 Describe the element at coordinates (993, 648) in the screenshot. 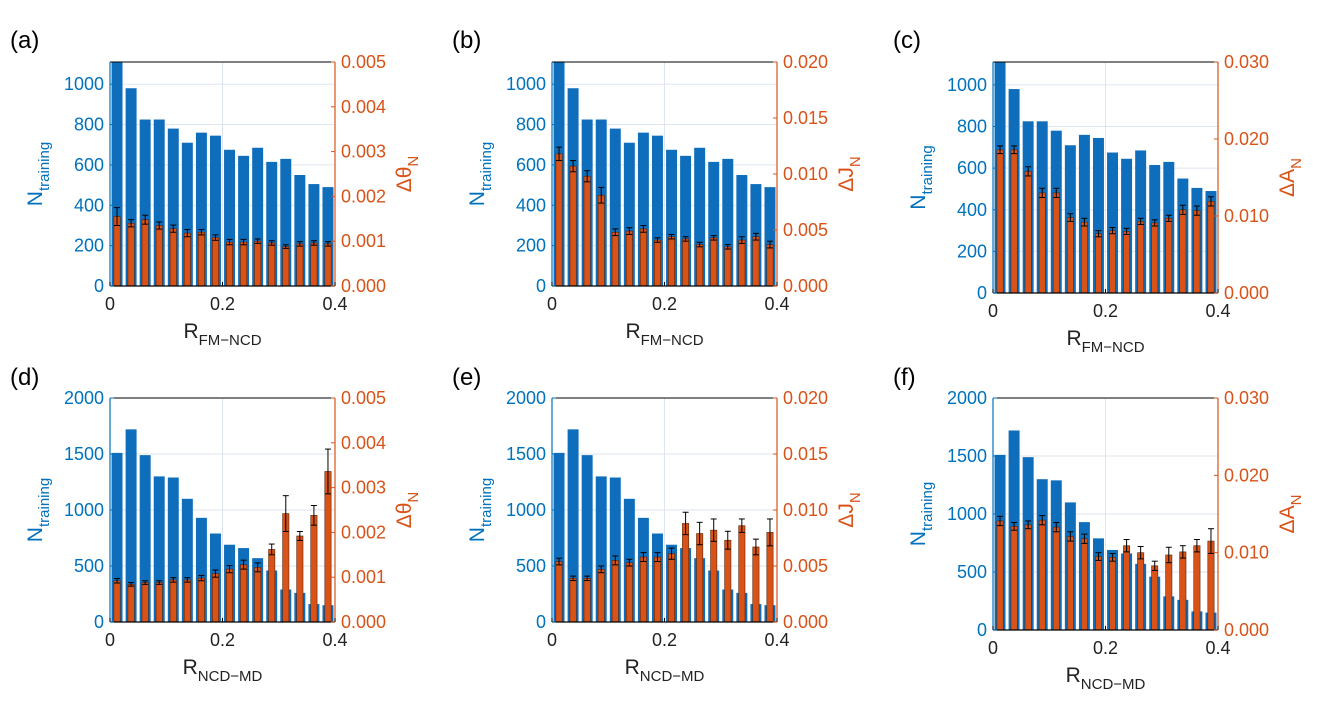

I see `x-tick-label: 0` at that location.